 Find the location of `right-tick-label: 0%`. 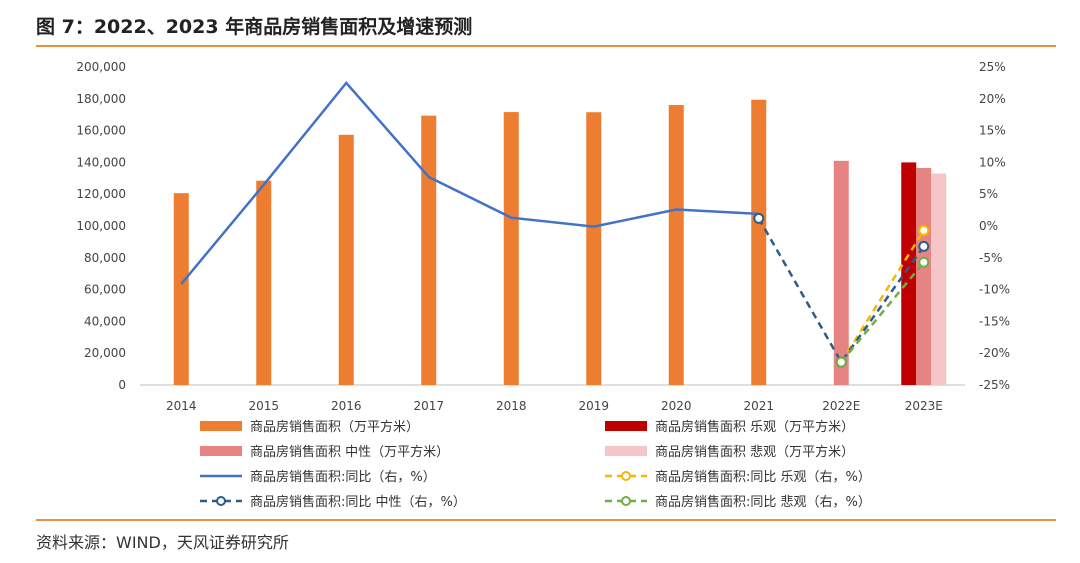

right-tick-label: 0% is located at coordinates (988, 226).